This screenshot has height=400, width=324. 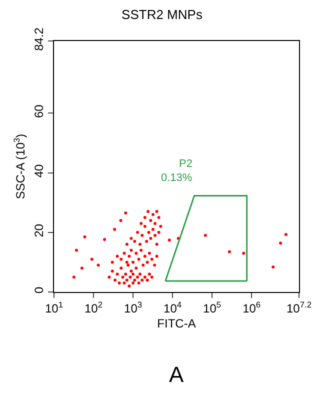 I want to click on y-tick-label: 84.2, so click(x=39, y=39).